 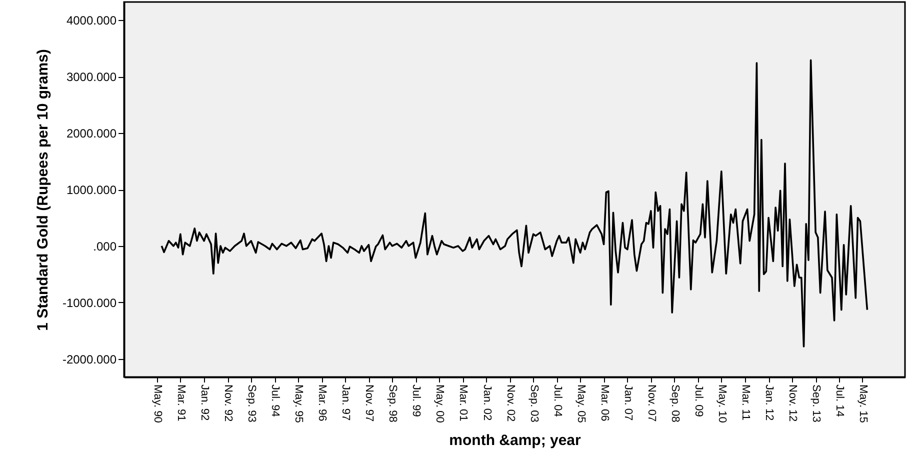 What do you see at coordinates (534, 403) in the screenshot?
I see `x-tick-label: Sep. 03` at bounding box center [534, 403].